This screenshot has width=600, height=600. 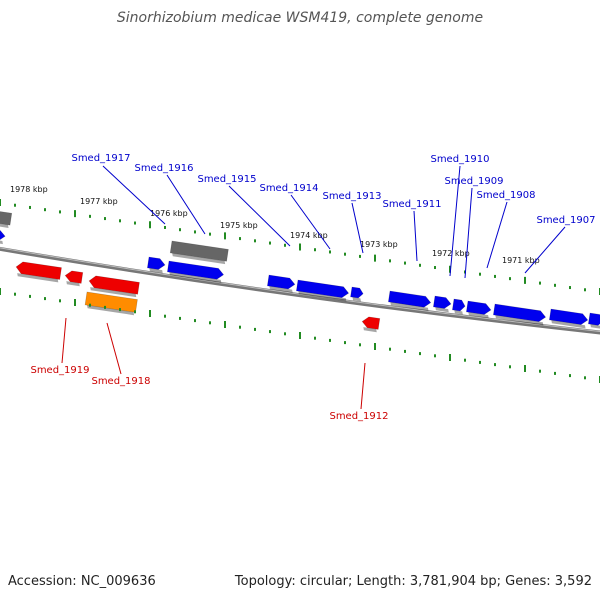 I want to click on scale-tick-label: 1977 kbp, so click(x=99, y=201).